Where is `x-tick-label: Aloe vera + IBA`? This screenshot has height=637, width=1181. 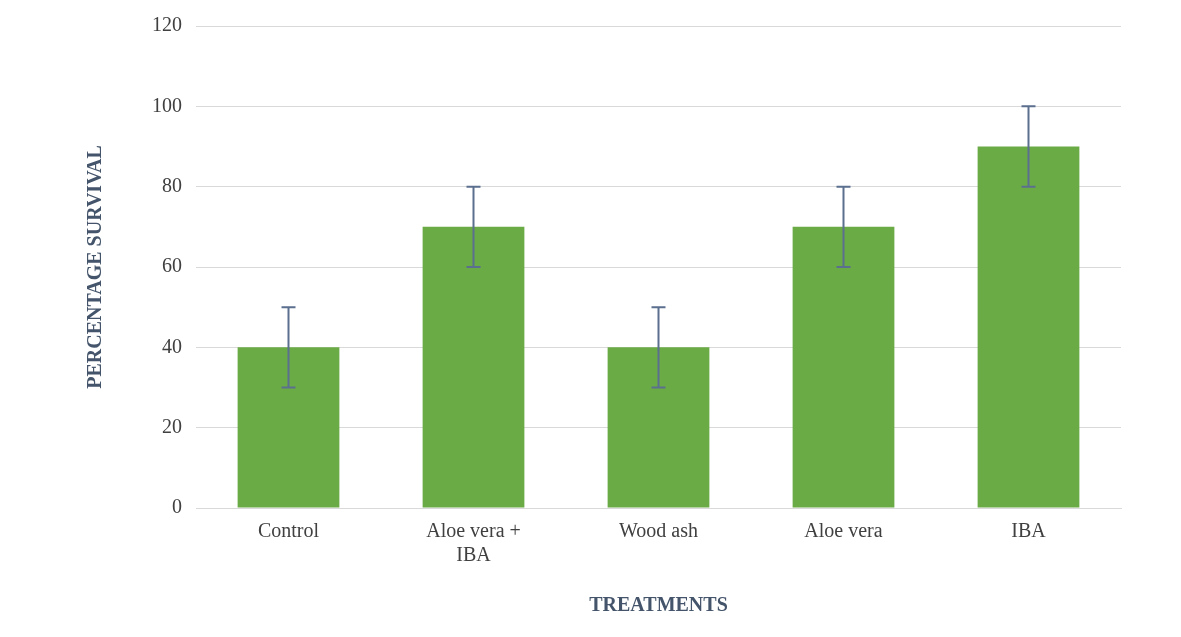
x-tick-label: Aloe vera + IBA is located at coordinates (473, 542).